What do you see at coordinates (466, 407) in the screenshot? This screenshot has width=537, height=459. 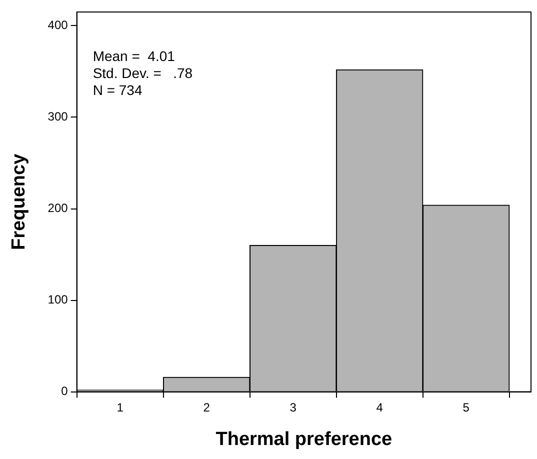 I see `x-tick-label: 5` at bounding box center [466, 407].